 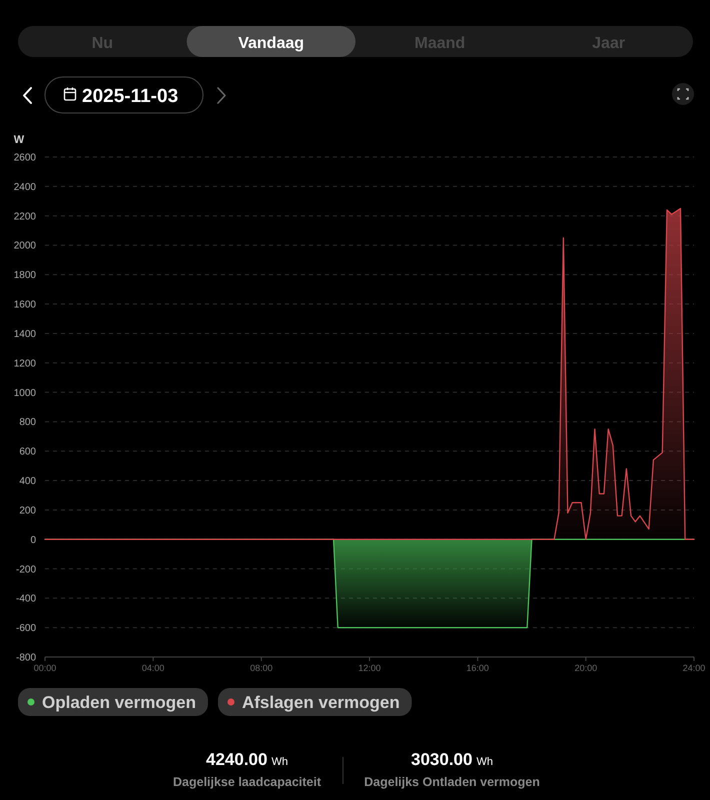 I want to click on y-tick-label: 2400, so click(x=25, y=187).